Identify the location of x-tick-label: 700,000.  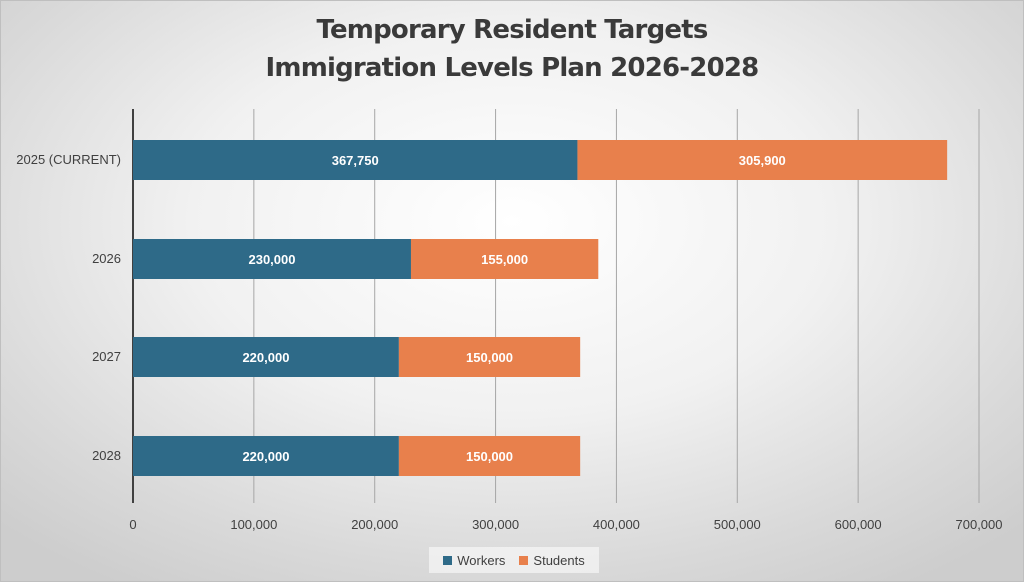
(979, 524).